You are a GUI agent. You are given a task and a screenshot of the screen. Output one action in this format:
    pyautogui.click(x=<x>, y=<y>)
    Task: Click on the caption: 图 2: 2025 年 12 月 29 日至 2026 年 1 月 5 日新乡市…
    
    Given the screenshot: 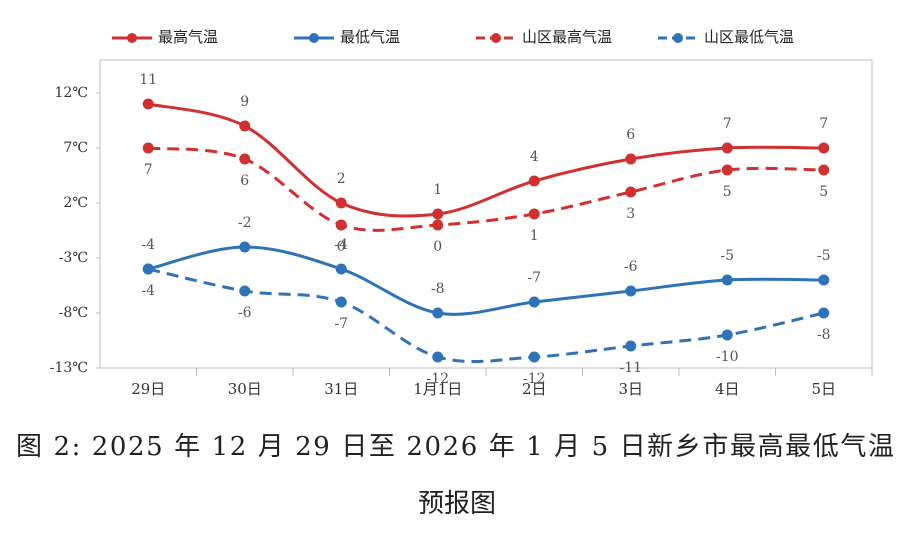 What is the action you would take?
    pyautogui.click(x=455, y=447)
    